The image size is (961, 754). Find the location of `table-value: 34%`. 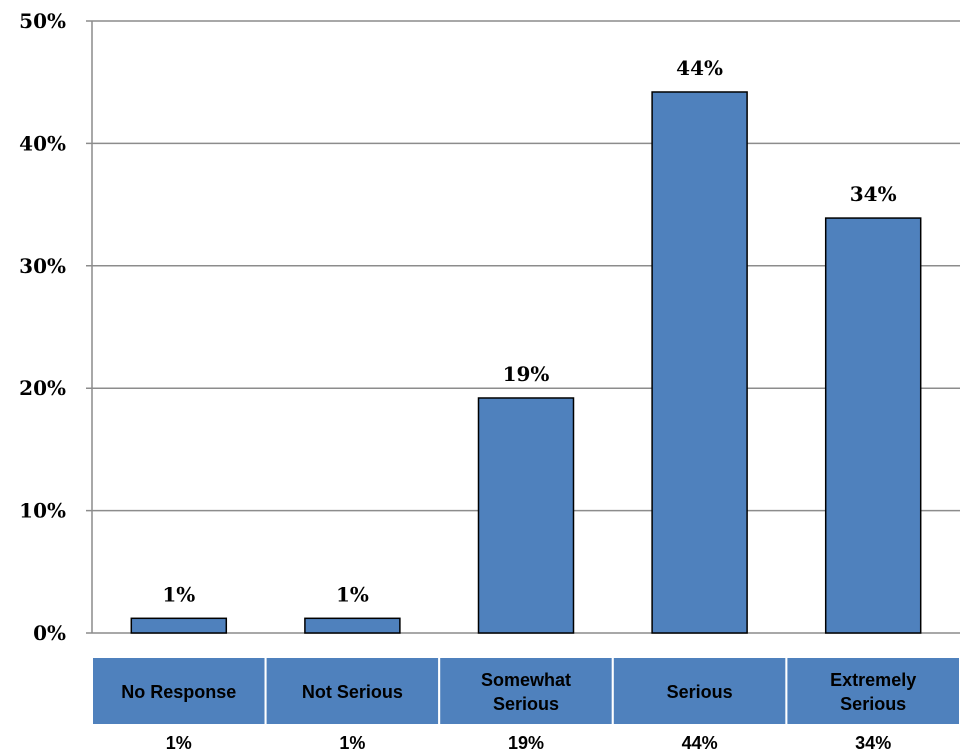

table-value: 34% is located at coordinates (873, 743).